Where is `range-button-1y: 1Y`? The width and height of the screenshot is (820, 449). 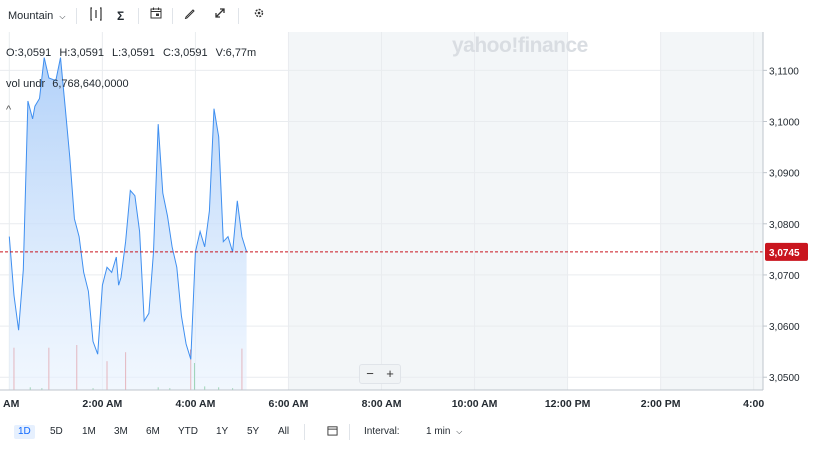 range-button-1y: 1Y is located at coordinates (222, 431).